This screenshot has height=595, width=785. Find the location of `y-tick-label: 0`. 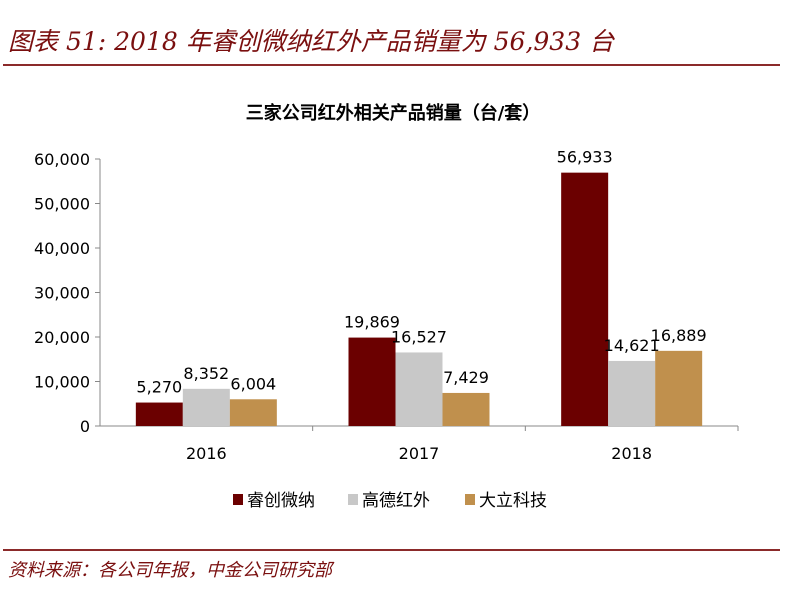

y-tick-label: 0 is located at coordinates (85, 426).